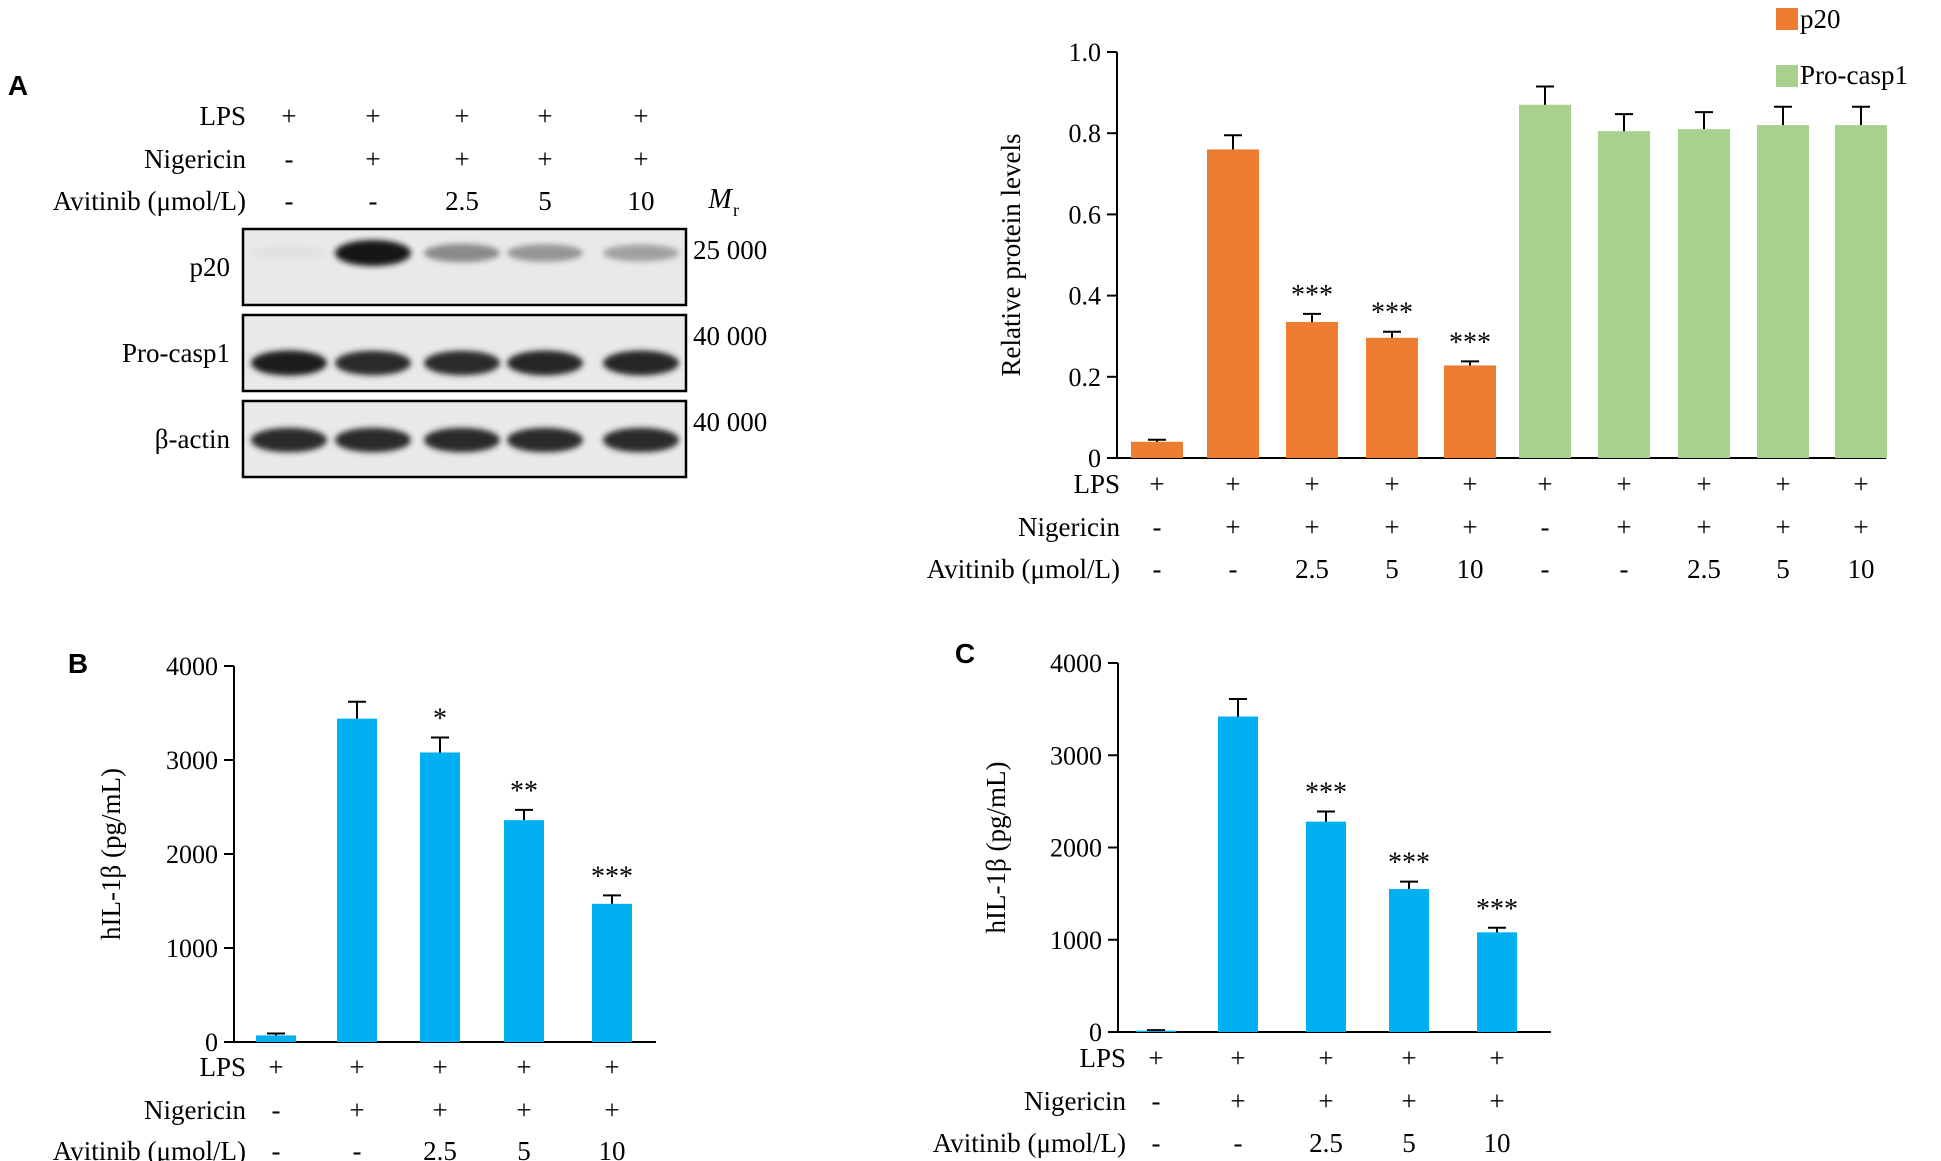 The image size is (1941, 1161). I want to click on legend-swatch-pro-casp1, so click(1787, 76).